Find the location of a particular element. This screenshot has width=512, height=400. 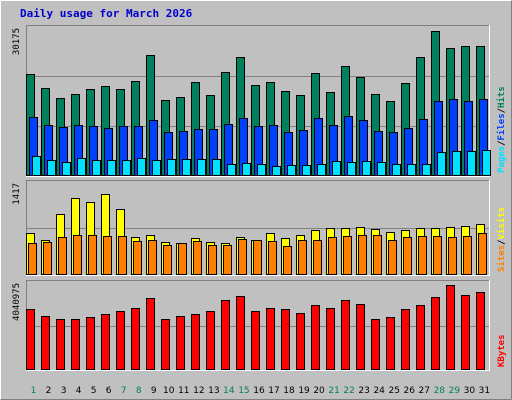

legend-panel3-item-0: KBytes is located at coordinates (502, 350).